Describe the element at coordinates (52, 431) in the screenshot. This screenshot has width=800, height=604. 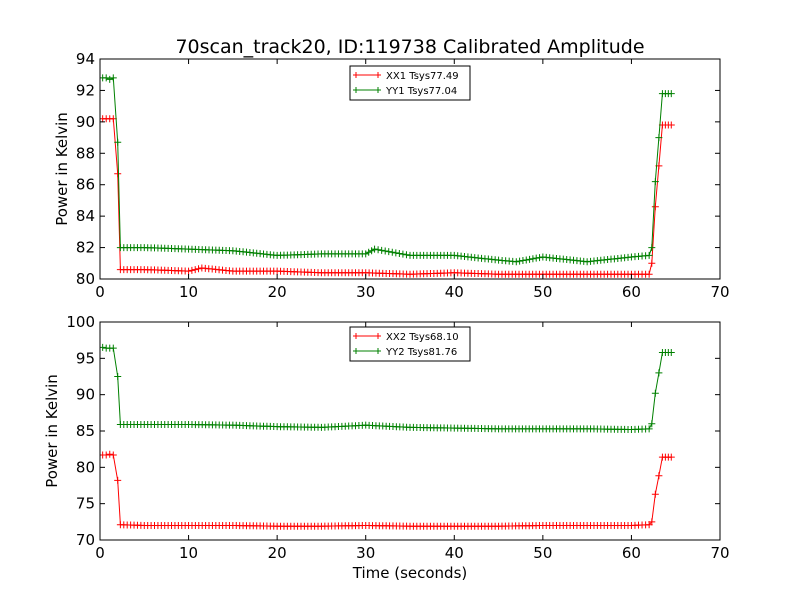
I see `bottom-y-axis-label: Power in Kelvin` at that location.